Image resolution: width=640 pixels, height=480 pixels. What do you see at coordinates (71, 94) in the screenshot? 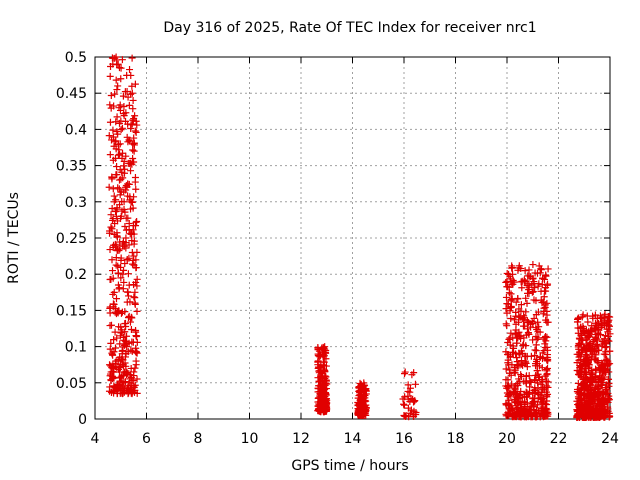
I see `y-tick-label: 0.45` at bounding box center [71, 94].